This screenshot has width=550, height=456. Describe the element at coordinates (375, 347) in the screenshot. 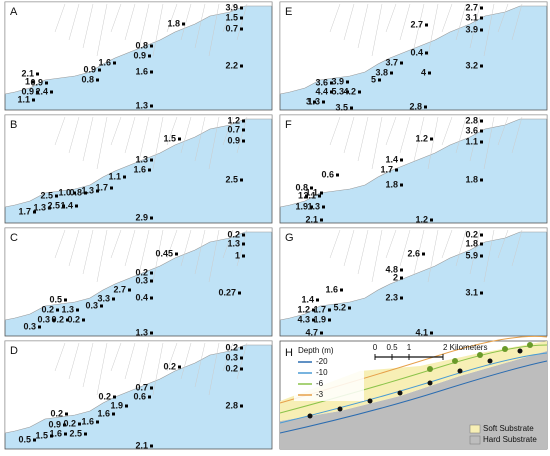

I see `scale-label: 0` at that location.